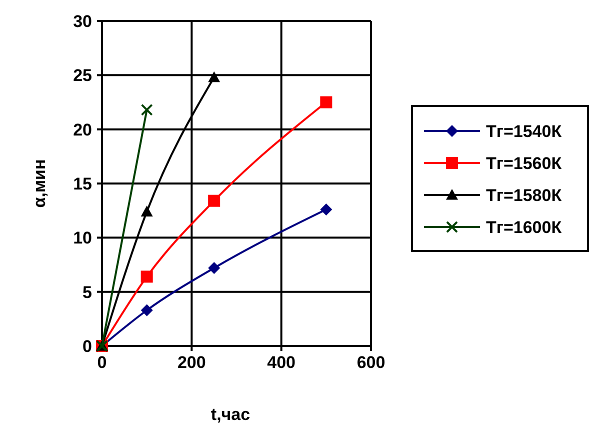 The height and width of the screenshot is (428, 593). I want to click on y-tick-label: 15, so click(82, 184).